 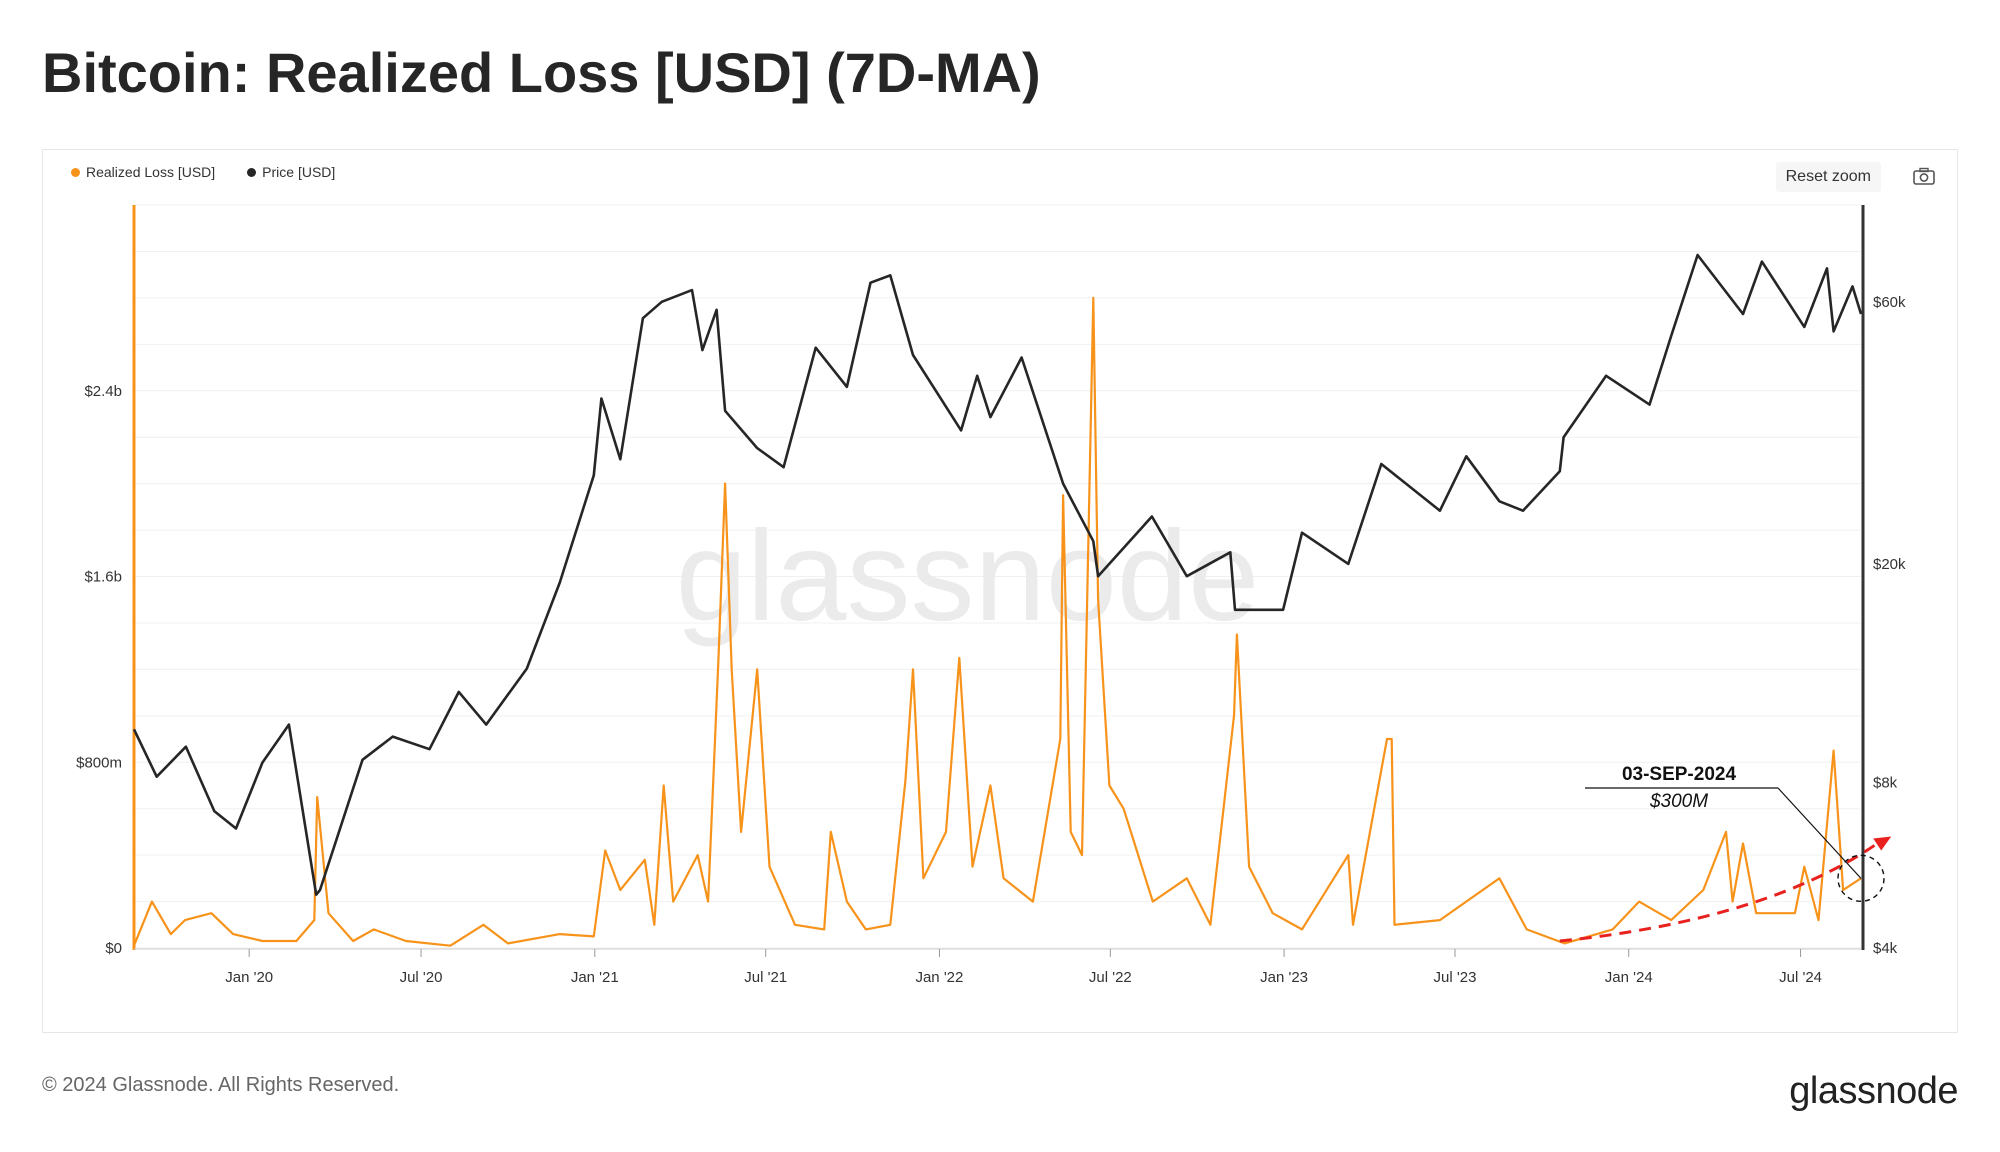 I want to click on y-right-tick-label: $60k, so click(x=1889, y=302).